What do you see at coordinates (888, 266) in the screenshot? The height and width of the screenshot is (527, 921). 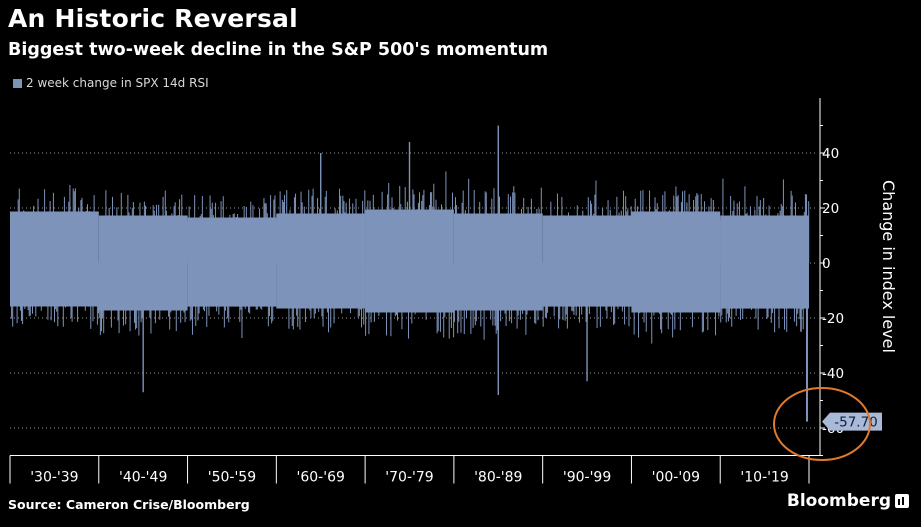 I see `y-axis-title: Change in index level` at bounding box center [888, 266].